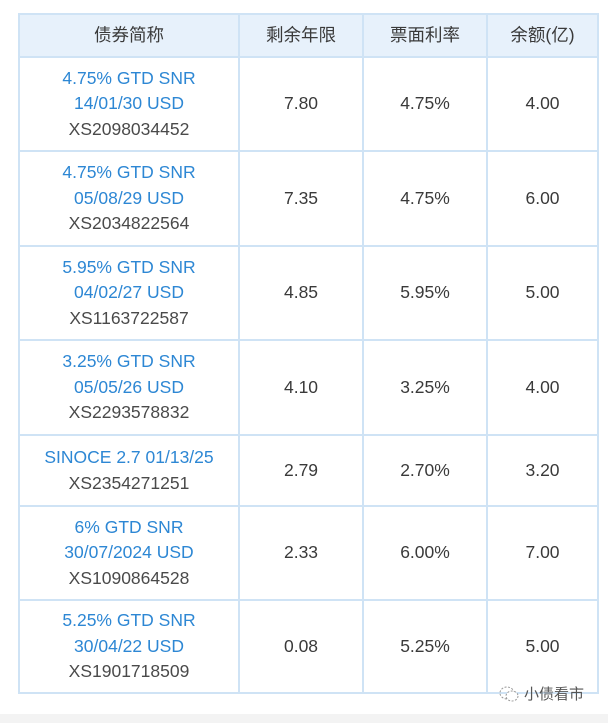 The height and width of the screenshot is (723, 608). What do you see at coordinates (542, 470) in the screenshot?
I see `balance-cell: 3.20` at bounding box center [542, 470].